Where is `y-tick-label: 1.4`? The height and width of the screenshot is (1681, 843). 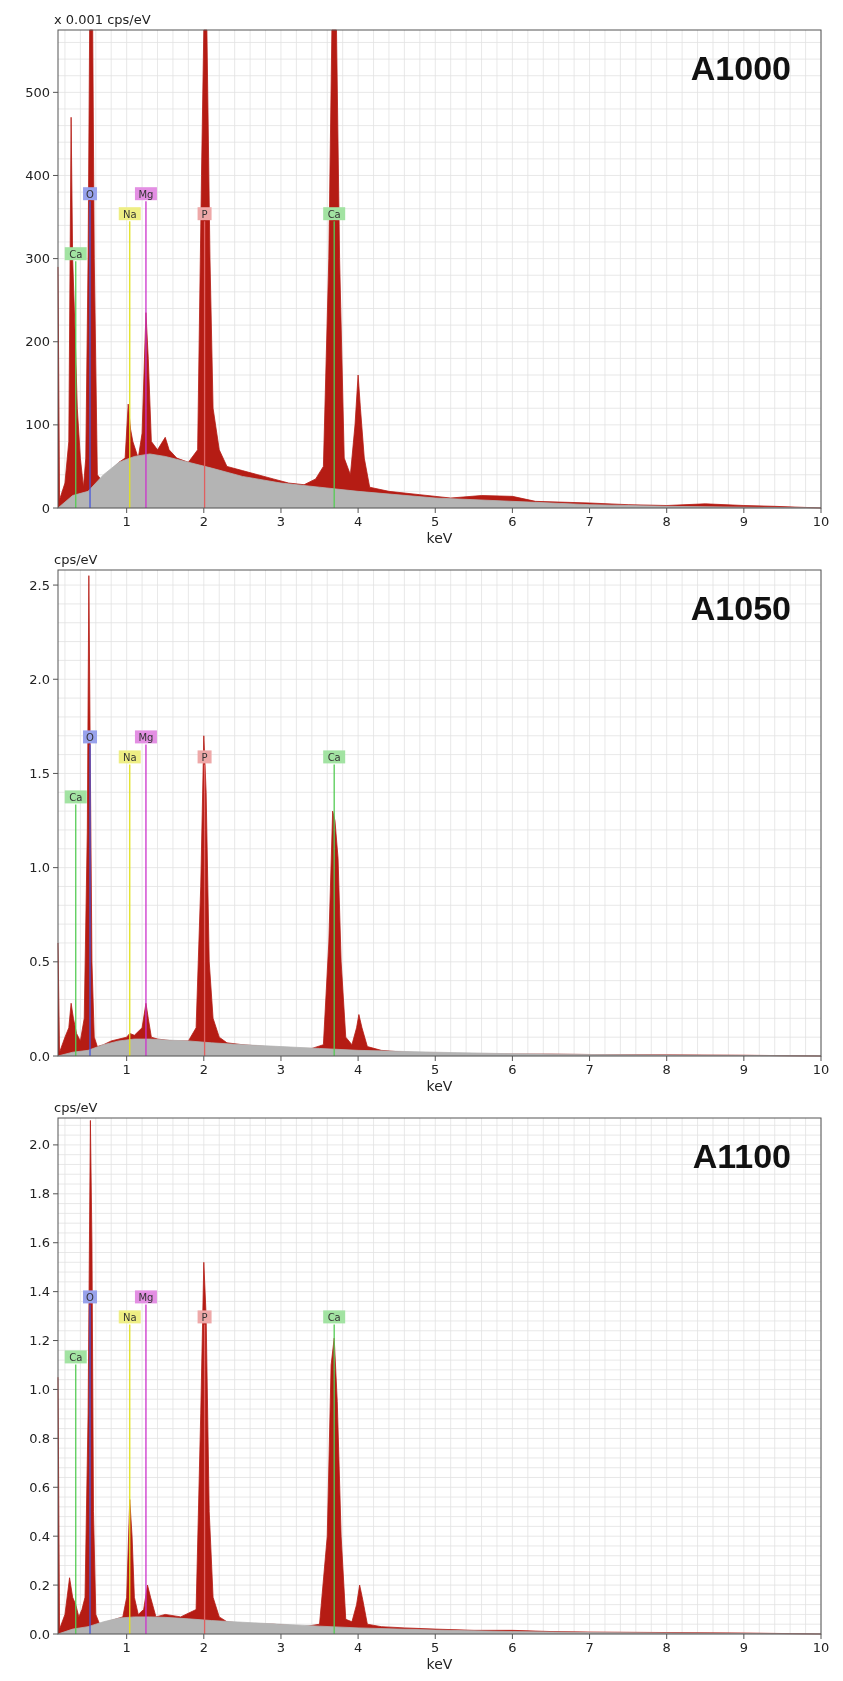
y-tick-label: 1.4 is located at coordinates (39, 1292).